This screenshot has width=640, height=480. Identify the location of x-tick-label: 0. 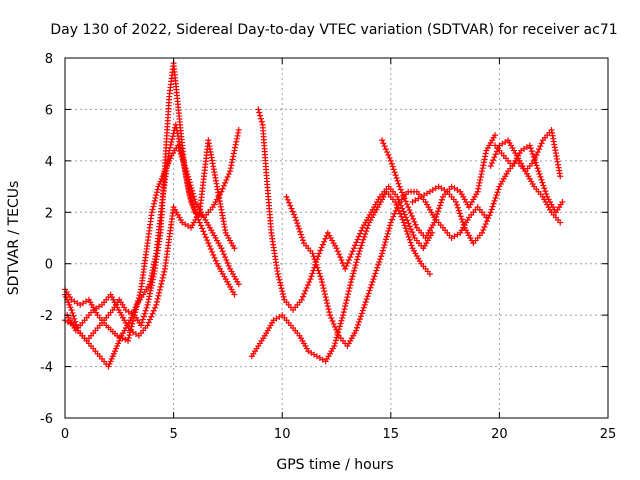
(65, 434).